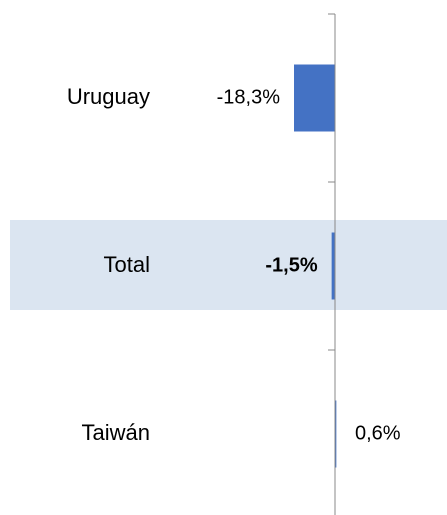  What do you see at coordinates (378, 433) in the screenshot?
I see `value-label: 0,6%` at bounding box center [378, 433].